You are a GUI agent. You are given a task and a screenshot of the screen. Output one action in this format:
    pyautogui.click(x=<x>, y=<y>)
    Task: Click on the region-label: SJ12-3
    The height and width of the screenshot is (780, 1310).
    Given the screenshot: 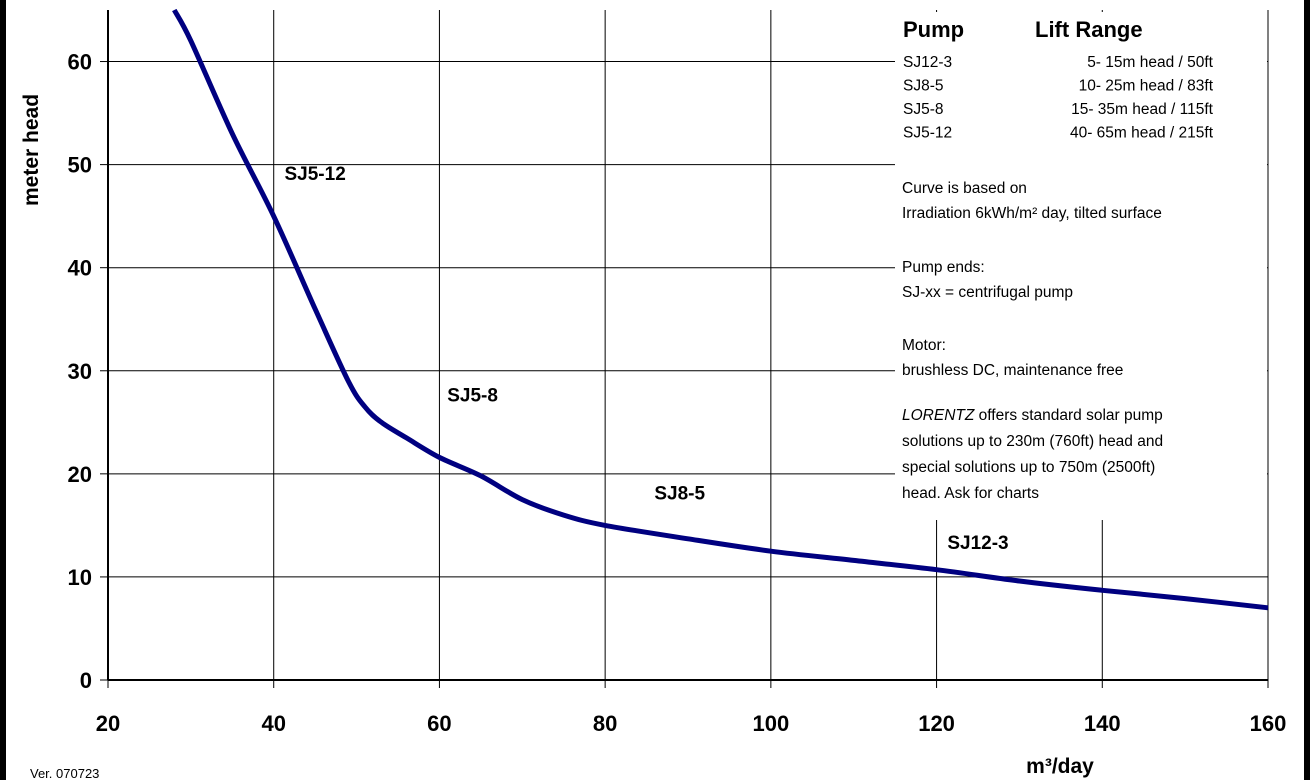 What is the action you would take?
    pyautogui.click(x=977, y=543)
    